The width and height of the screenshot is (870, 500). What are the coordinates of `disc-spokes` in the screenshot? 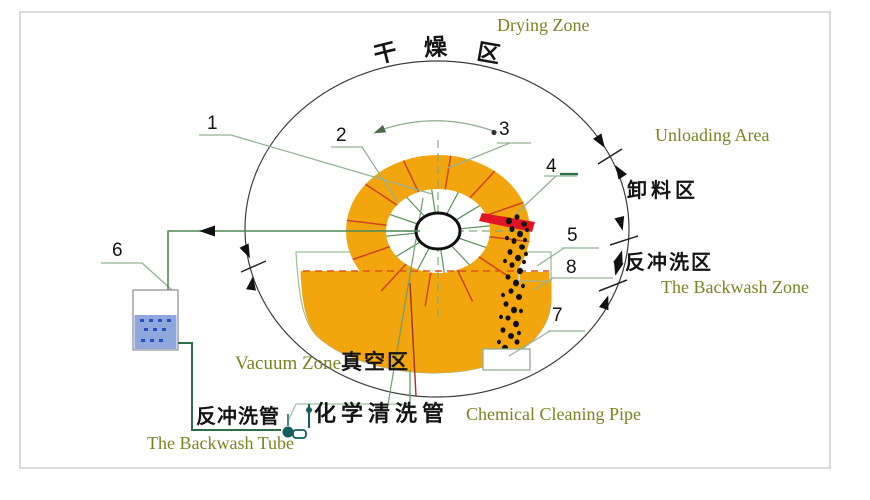 It's located at (438, 231).